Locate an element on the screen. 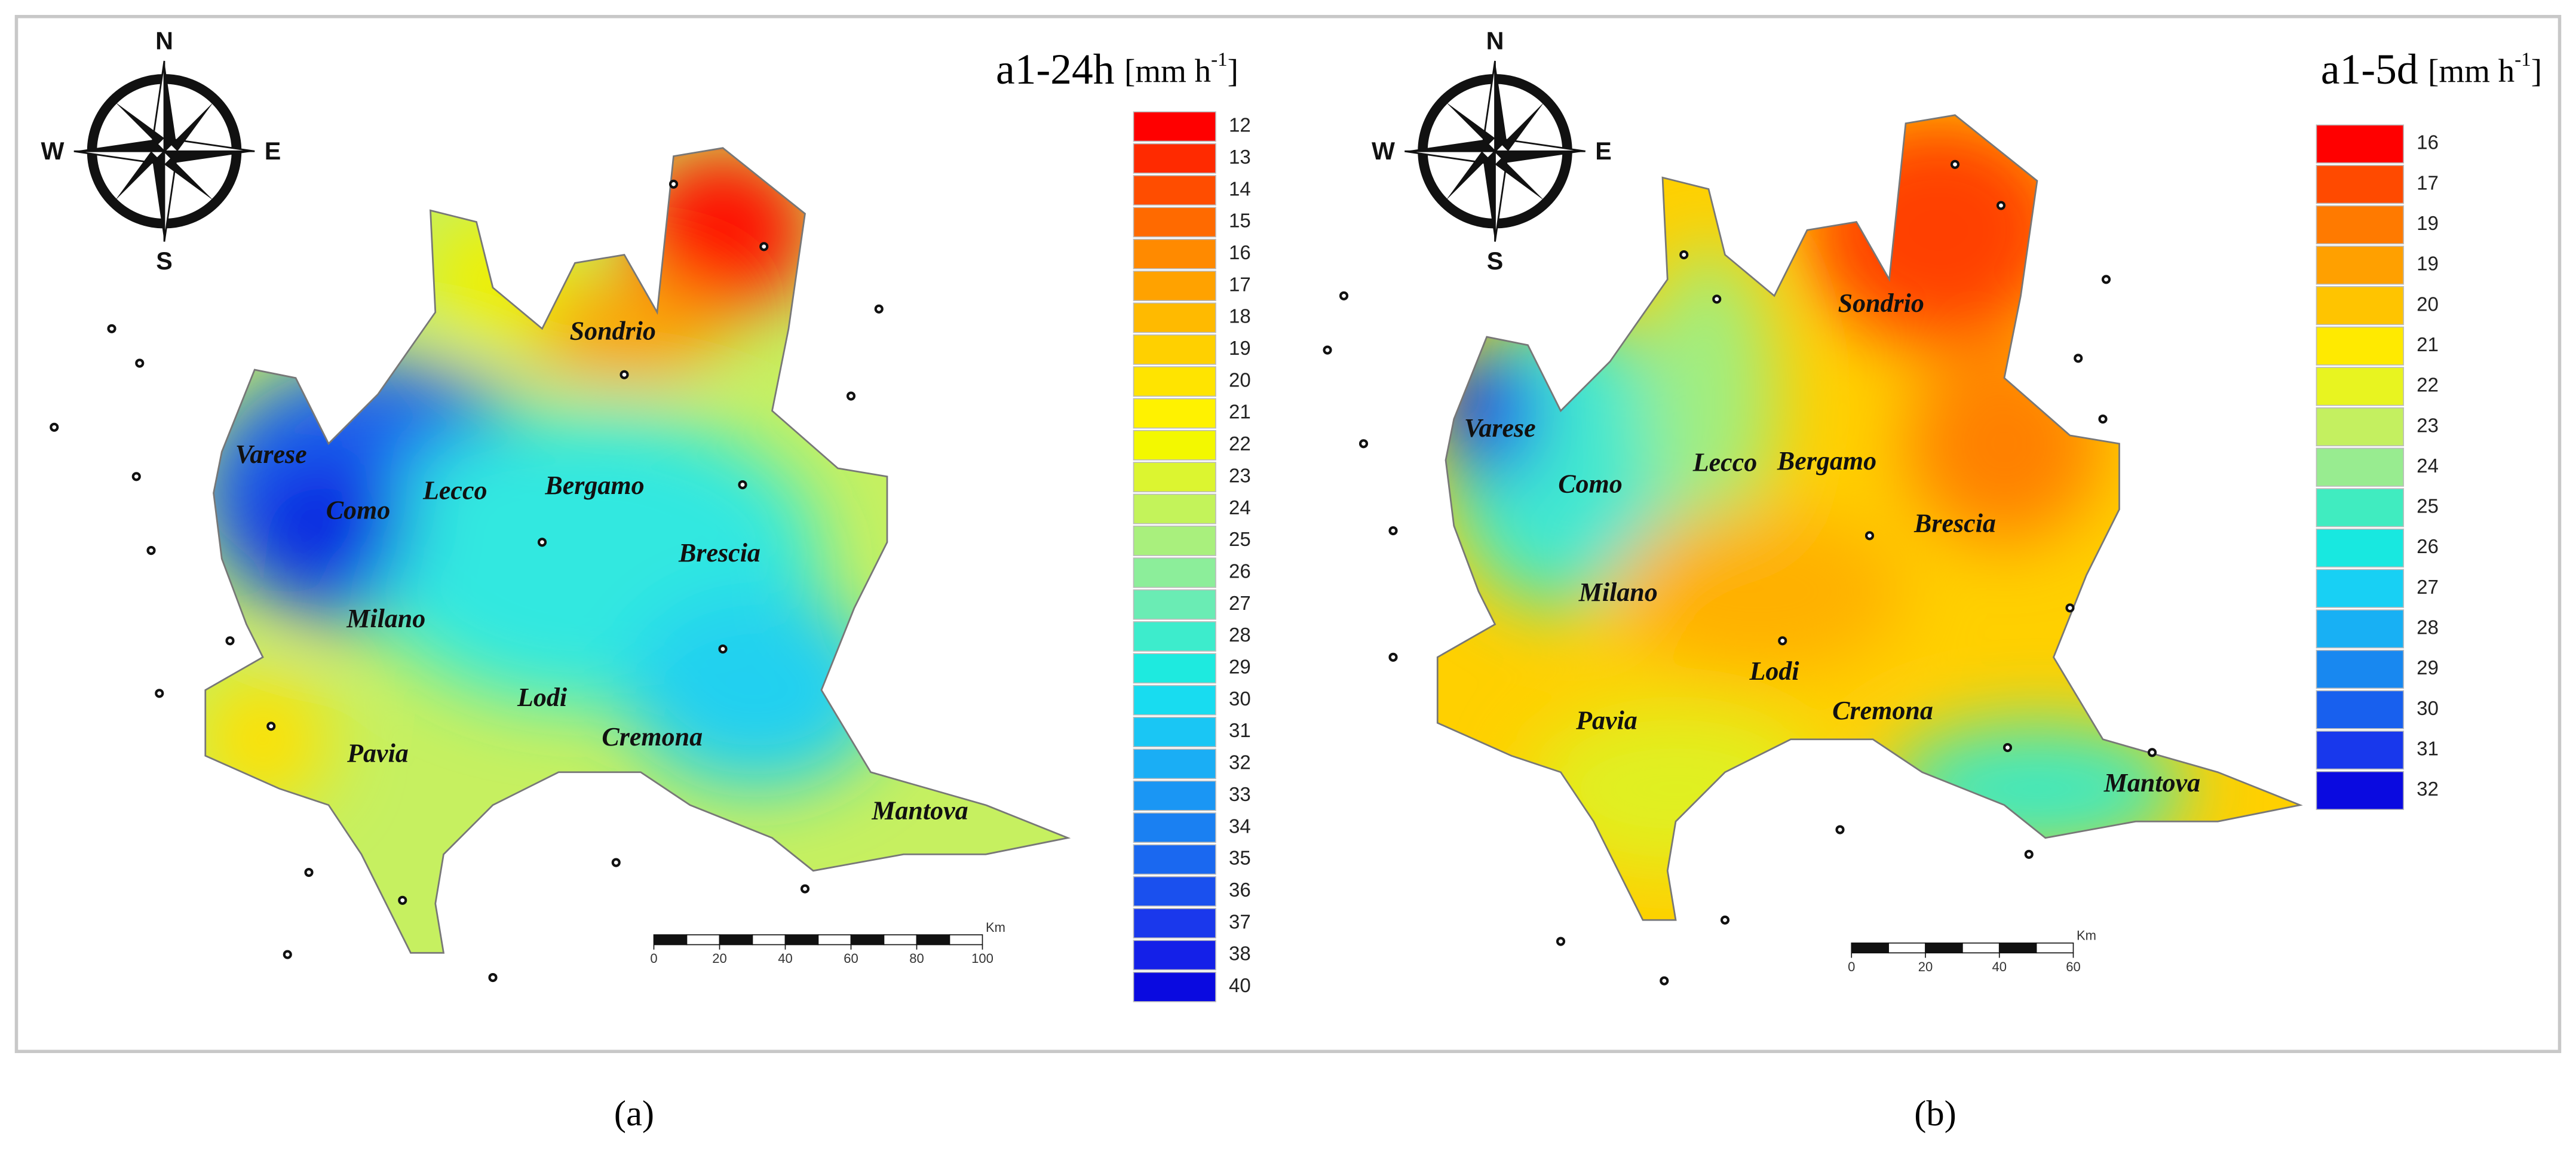 This screenshot has height=1160, width=2576. scale-label: 0 is located at coordinates (653, 959).